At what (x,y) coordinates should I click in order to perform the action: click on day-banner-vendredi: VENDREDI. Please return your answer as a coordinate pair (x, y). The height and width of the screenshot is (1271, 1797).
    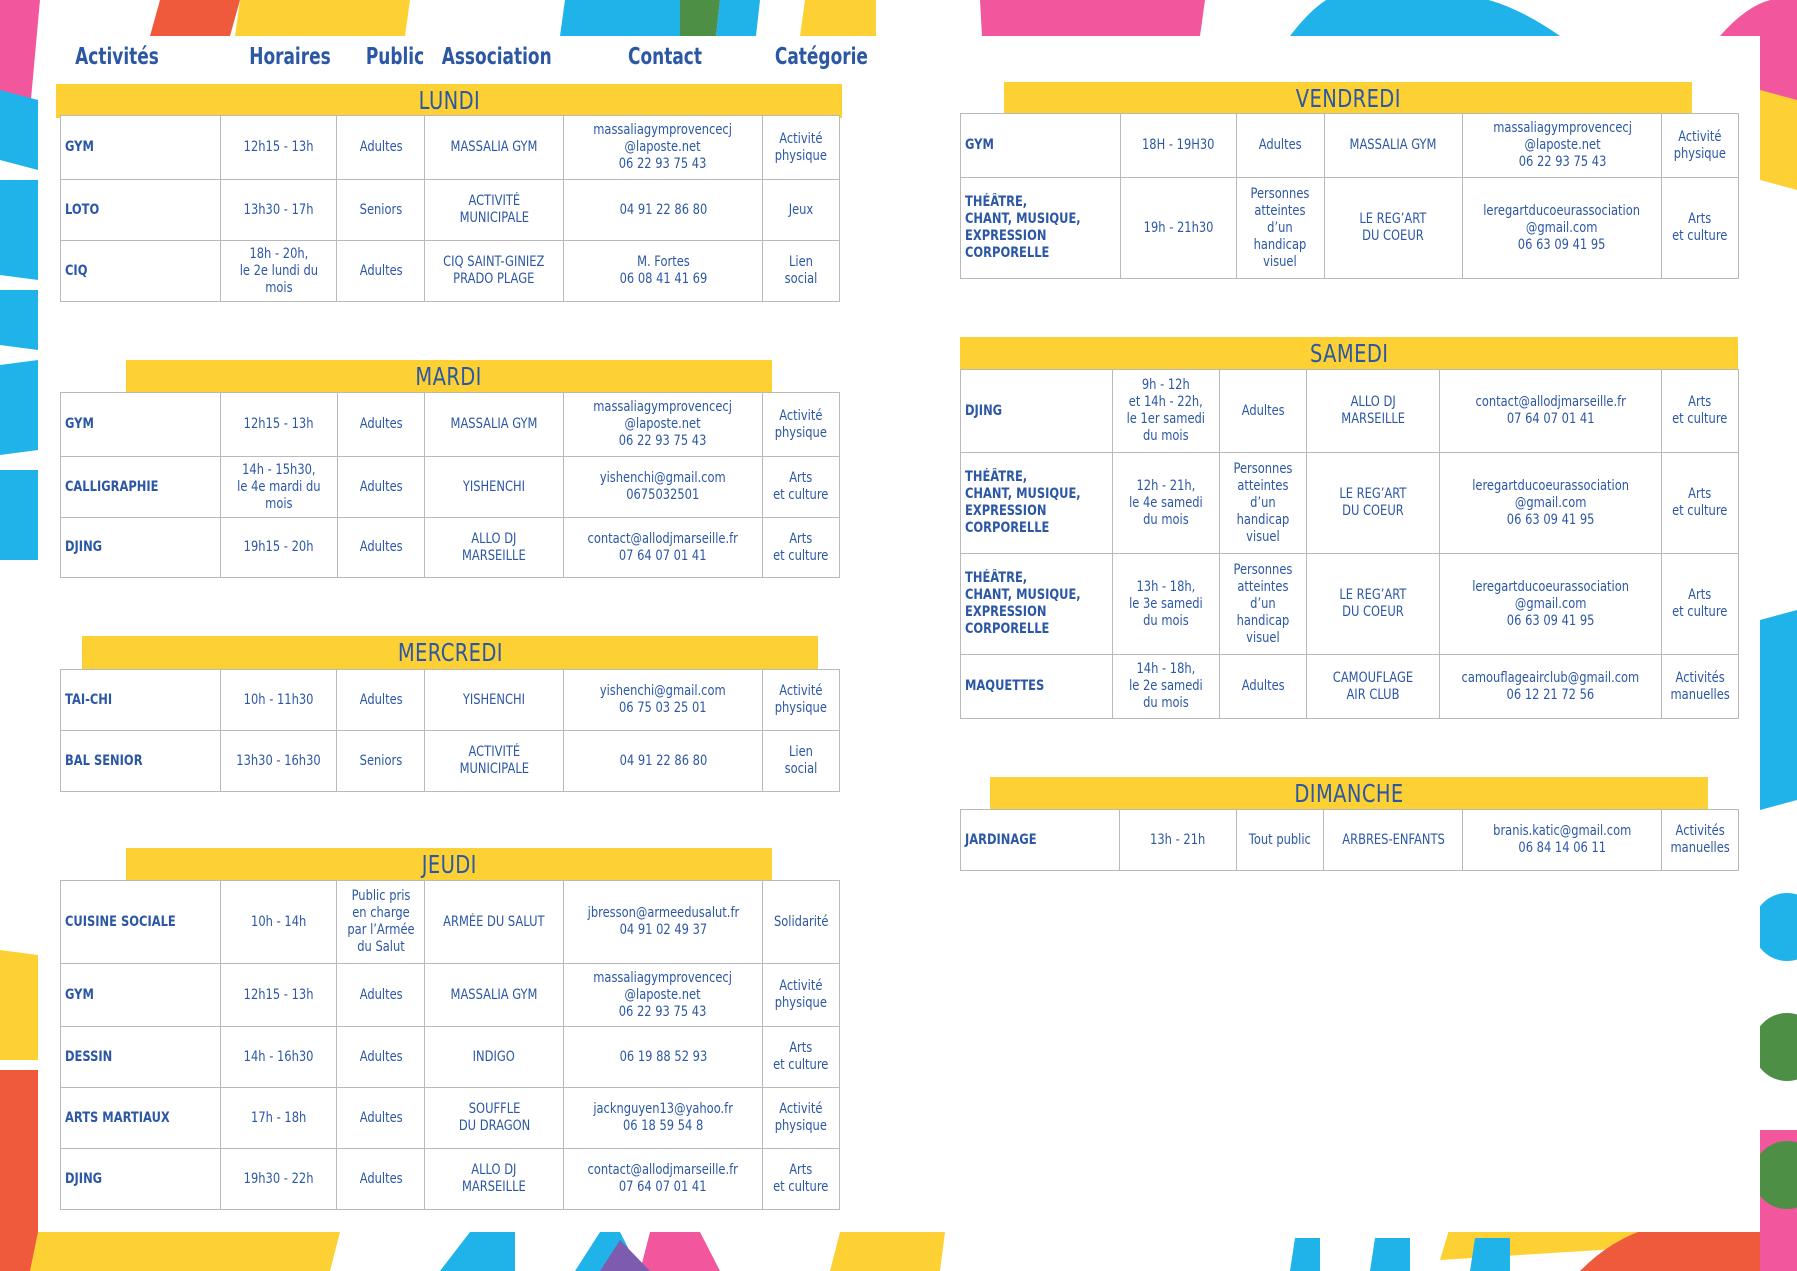
    Looking at the image, I should click on (1348, 99).